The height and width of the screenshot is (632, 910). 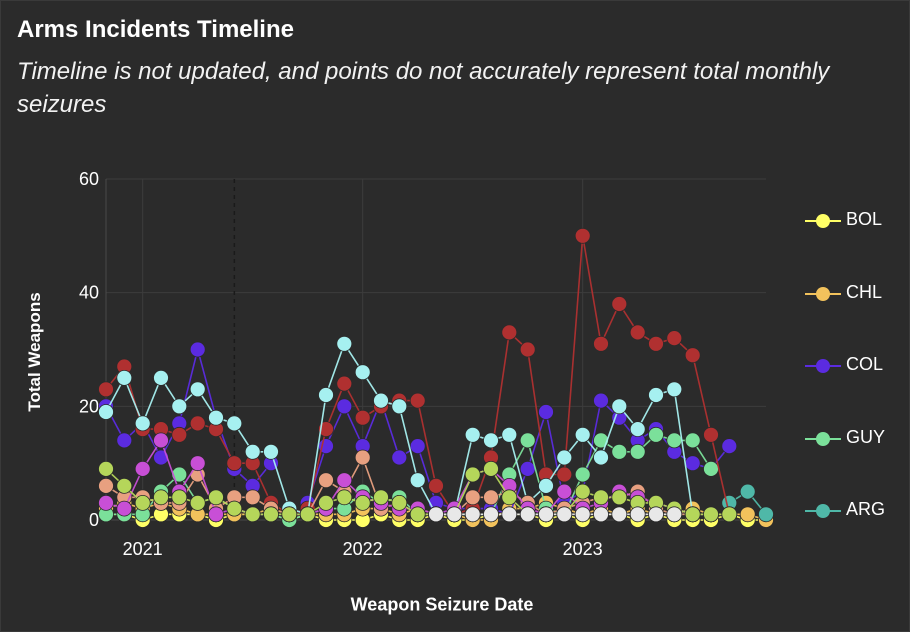 I want to click on x-axis-label: Weapon Seizure Date, so click(x=442, y=604).